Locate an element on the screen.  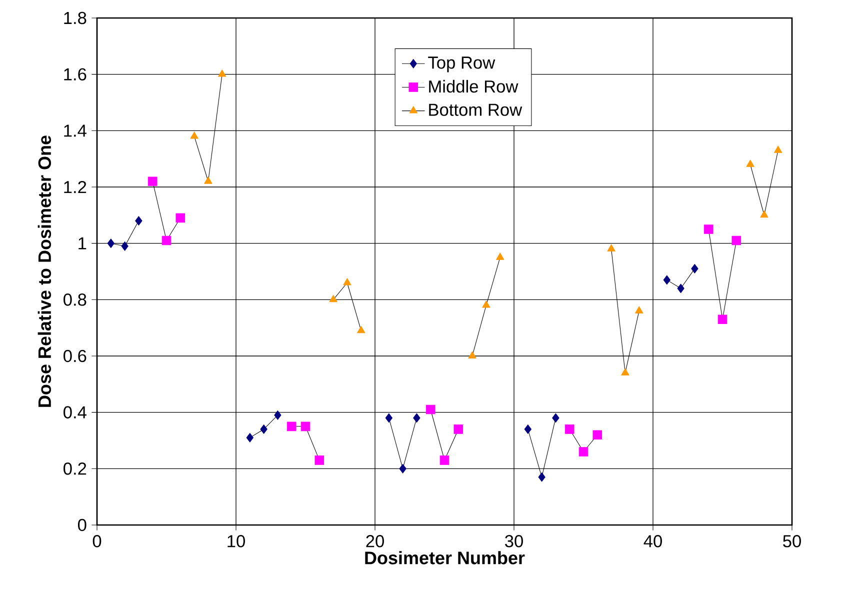
y-tick-label: 1.2 is located at coordinates (75, 187).